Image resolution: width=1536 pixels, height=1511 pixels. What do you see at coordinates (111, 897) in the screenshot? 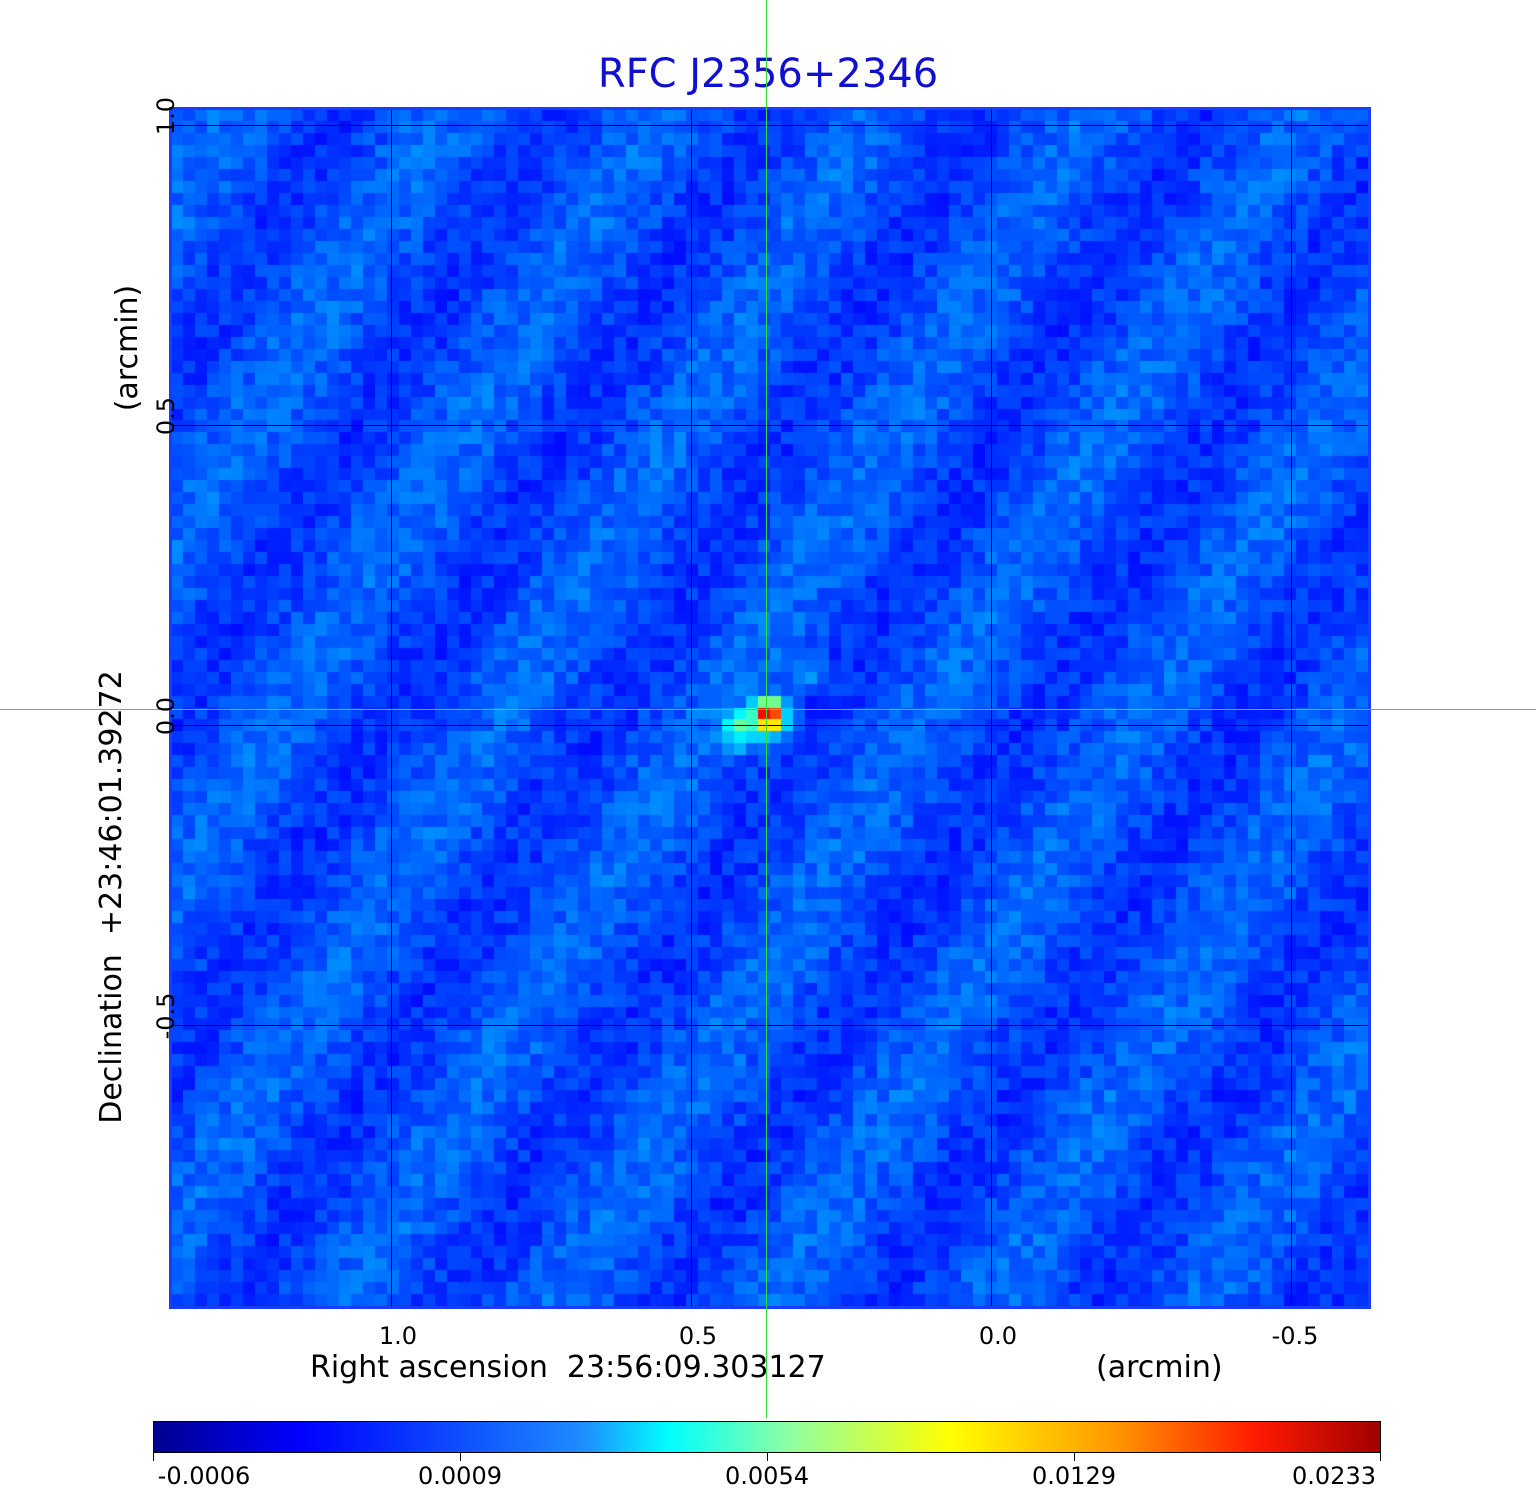
I see `y-axis-label: Declination +23:46:01.39272` at bounding box center [111, 897].